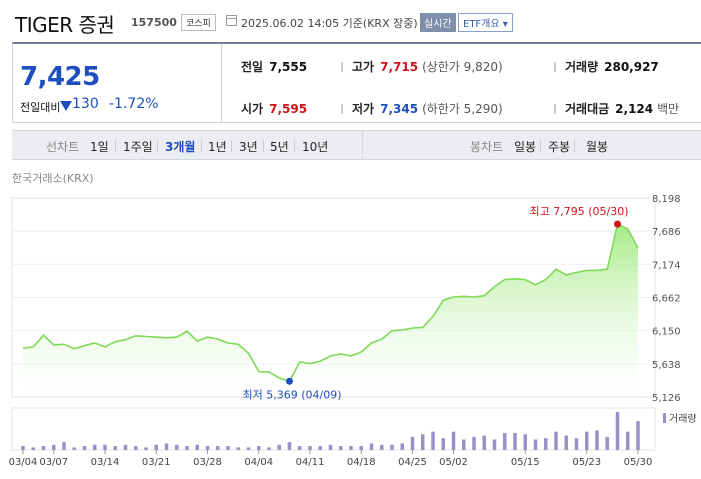  What do you see at coordinates (274, 67) in the screenshot?
I see `prev-close: 전일 7,555` at bounding box center [274, 67].